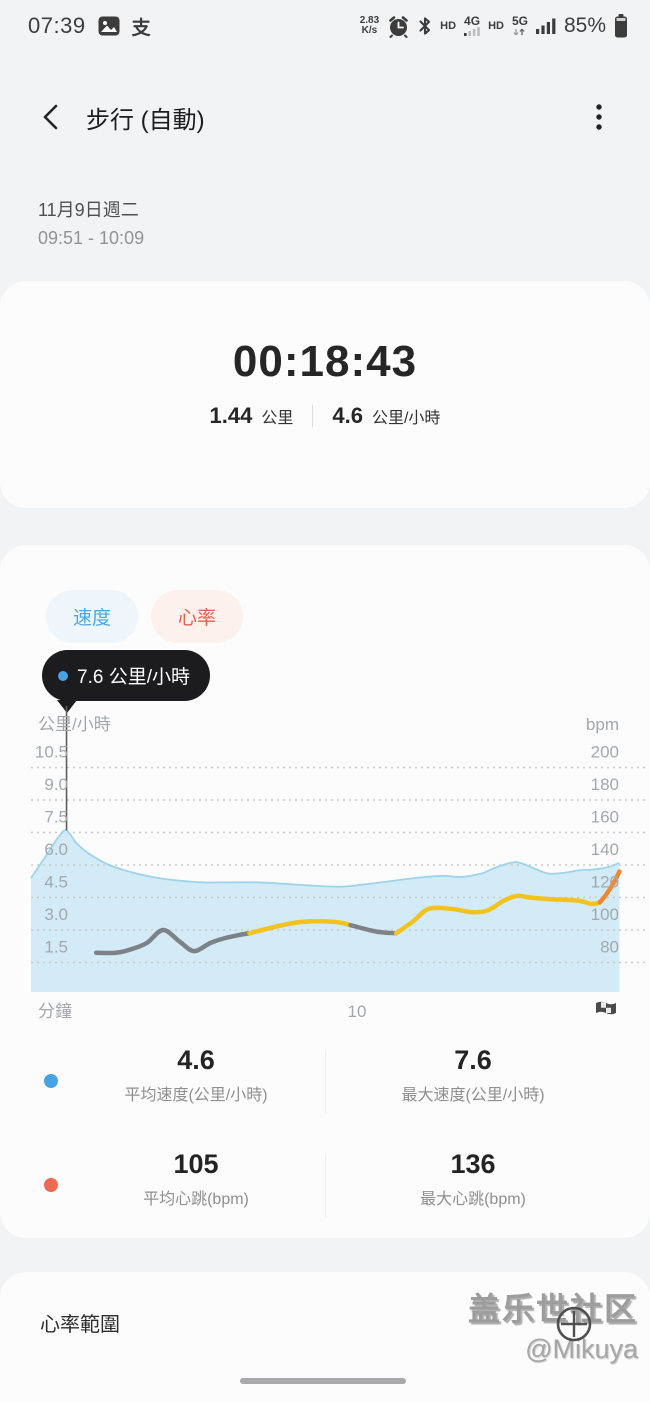 The image size is (650, 1402). I want to click on svg-text: 200, so click(605, 752).